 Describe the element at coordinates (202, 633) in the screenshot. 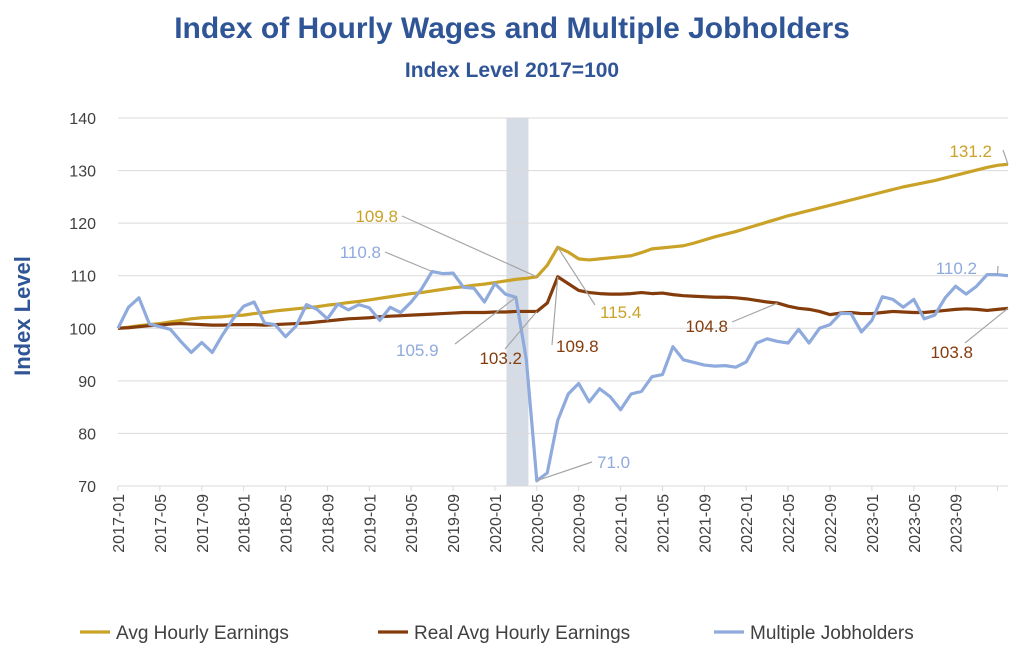

I see `legend-label-1: Avg Hourly Earnings` at that location.